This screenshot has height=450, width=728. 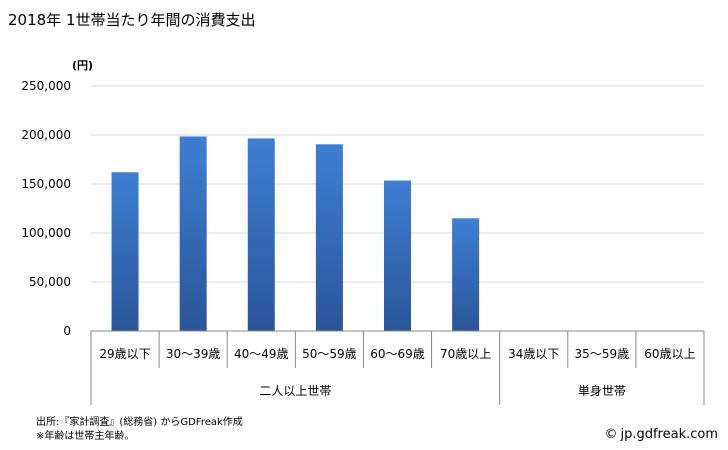 What do you see at coordinates (67, 331) in the screenshot?
I see `y-tick-label: 0` at bounding box center [67, 331].